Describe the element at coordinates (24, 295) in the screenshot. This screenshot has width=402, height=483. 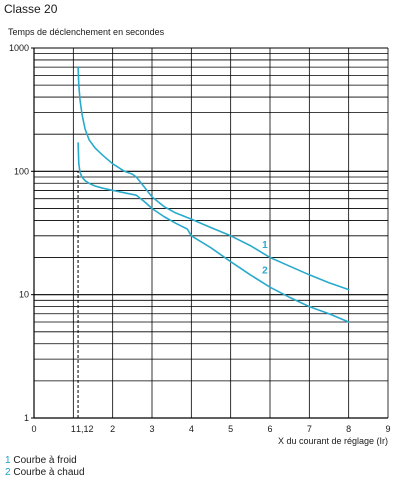
I see `y-tick-label: 10` at that location.